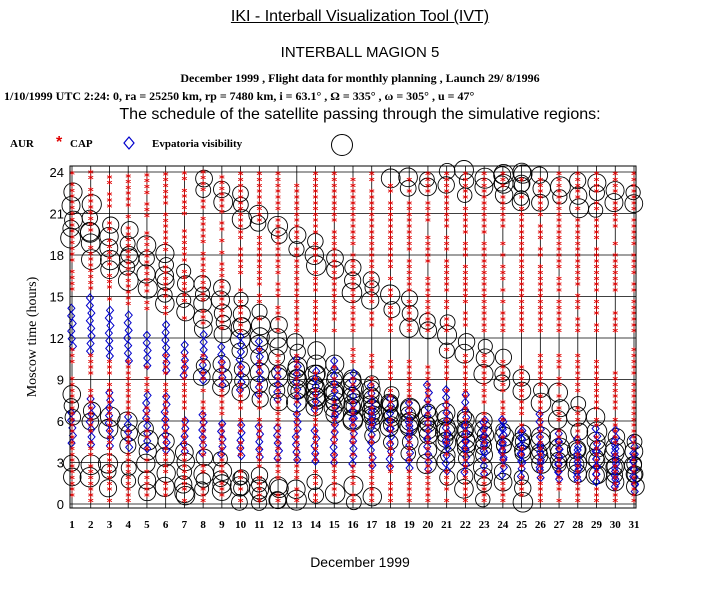 The height and width of the screenshot is (600, 720). What do you see at coordinates (57, 338) in the screenshot?
I see `y-axis-ticks: 0 3 6 9 12 15 18 21 24` at bounding box center [57, 338].